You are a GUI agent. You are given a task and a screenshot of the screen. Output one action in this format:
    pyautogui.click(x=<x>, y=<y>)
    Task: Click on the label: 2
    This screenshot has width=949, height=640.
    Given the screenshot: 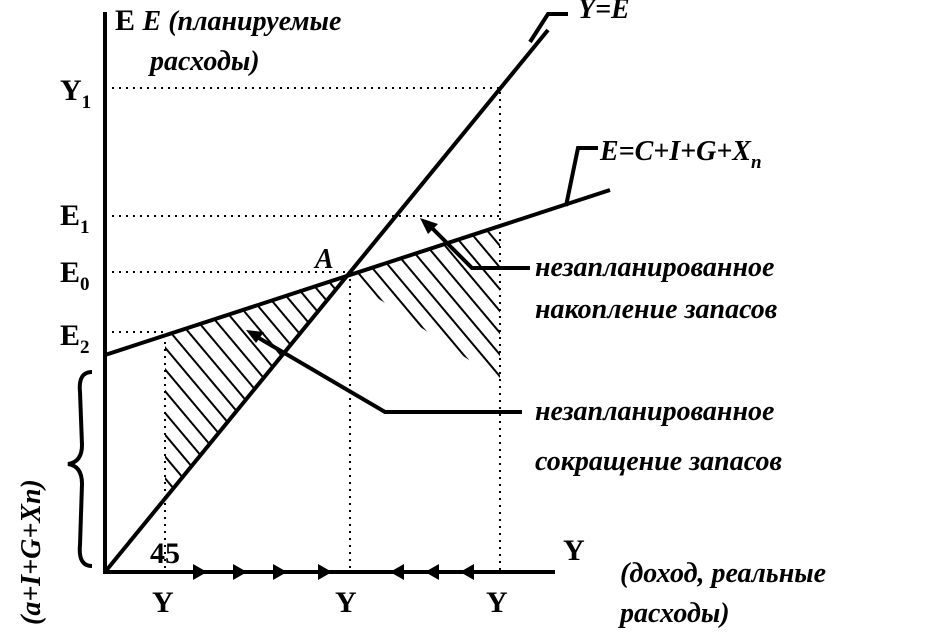 What is the action you would take?
    pyautogui.click(x=85, y=347)
    